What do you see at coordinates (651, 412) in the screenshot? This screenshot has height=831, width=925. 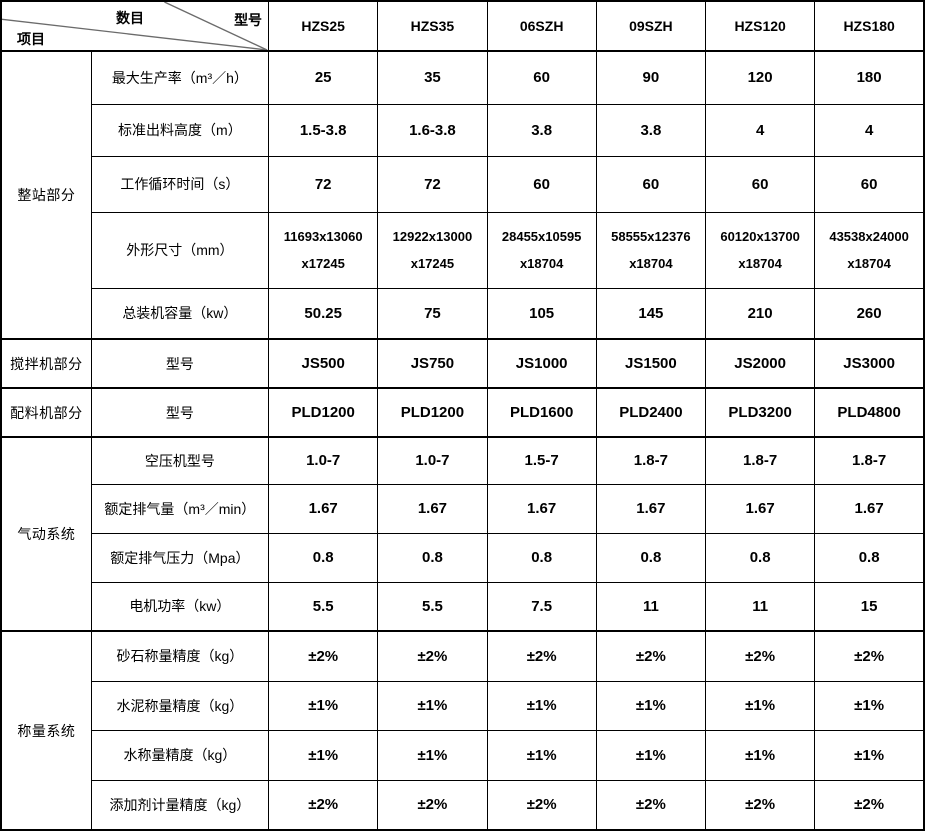 I see `value-cell: PLD2400` at bounding box center [651, 412].